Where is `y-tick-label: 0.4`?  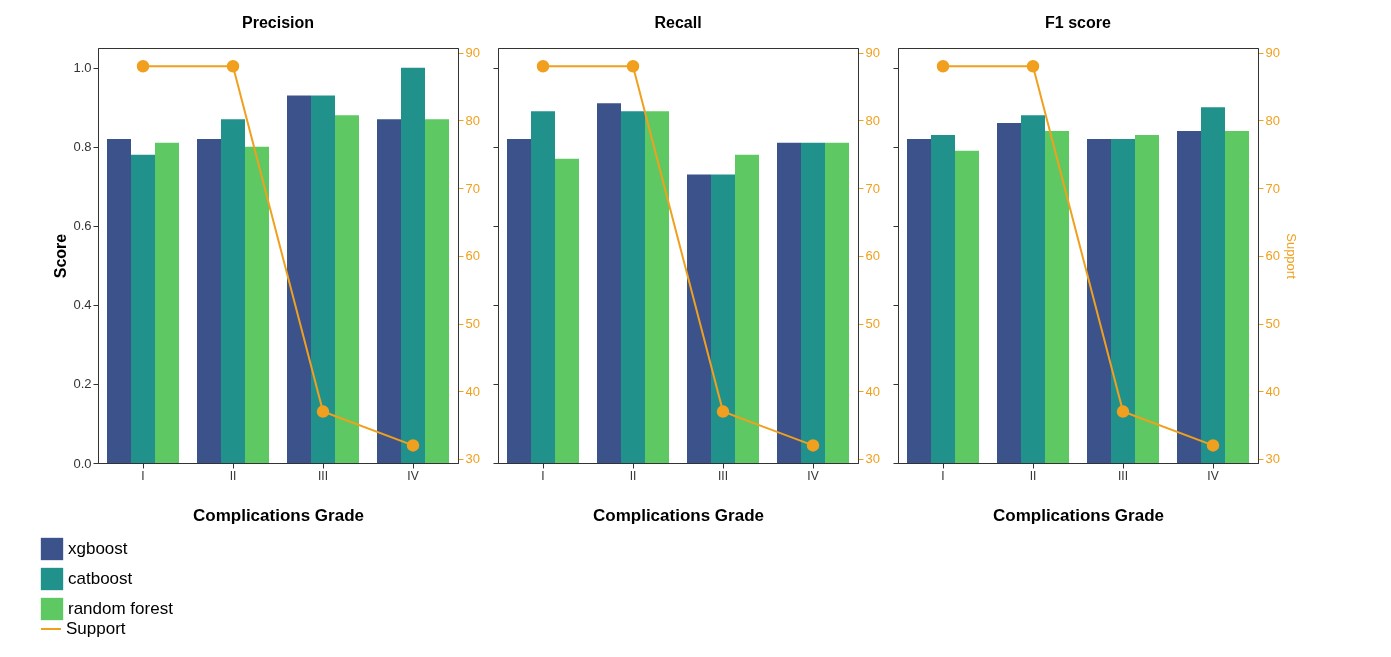
y-tick-label: 0.4 is located at coordinates (82, 305).